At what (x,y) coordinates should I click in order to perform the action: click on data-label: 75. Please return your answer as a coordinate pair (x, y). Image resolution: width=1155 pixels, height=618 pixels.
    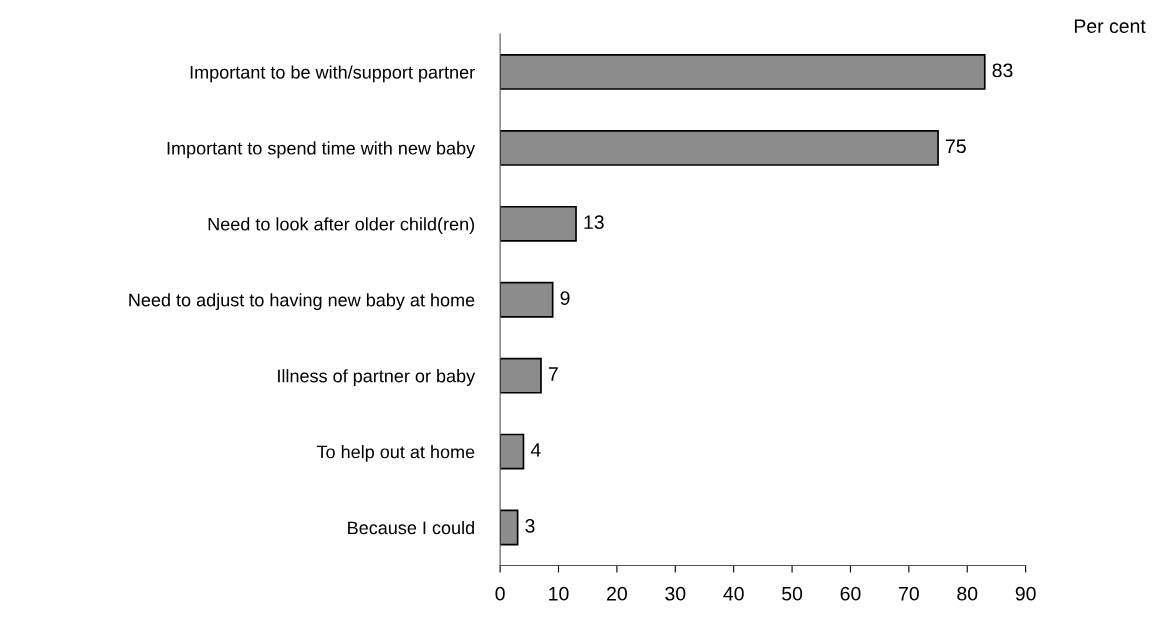
    Looking at the image, I should click on (955, 146).